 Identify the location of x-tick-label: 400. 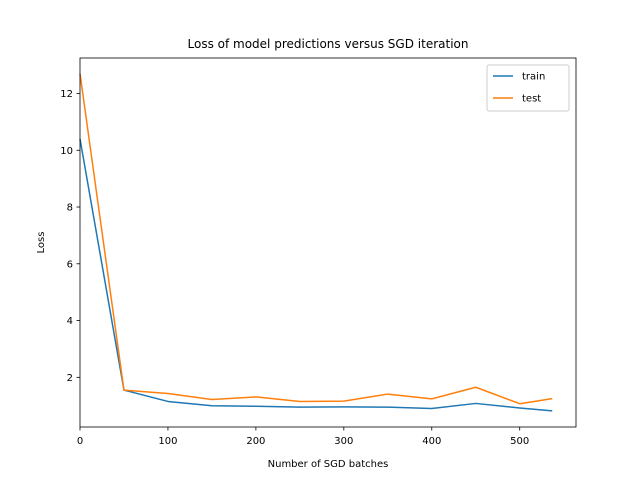
(431, 441).